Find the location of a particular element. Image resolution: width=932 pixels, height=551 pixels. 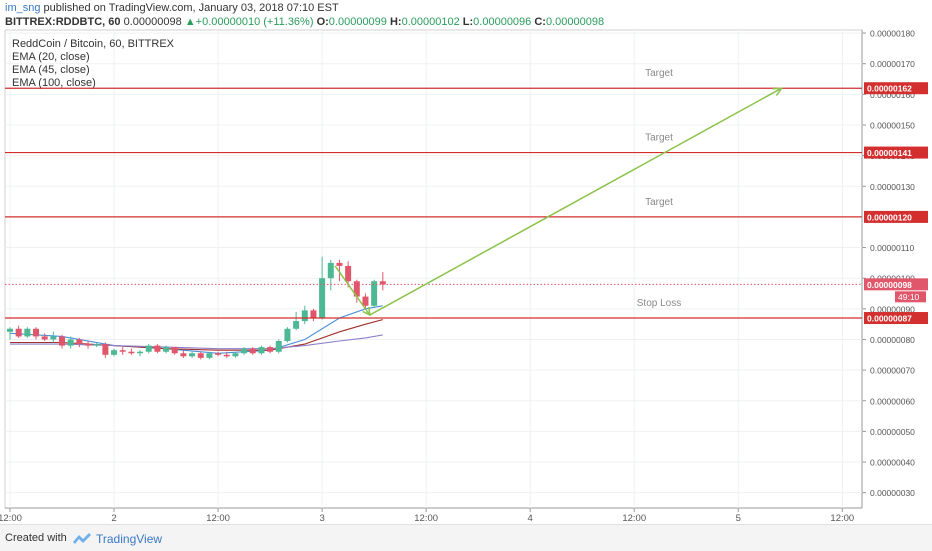

level-badge-text: 0.00000162 is located at coordinates (889, 89).